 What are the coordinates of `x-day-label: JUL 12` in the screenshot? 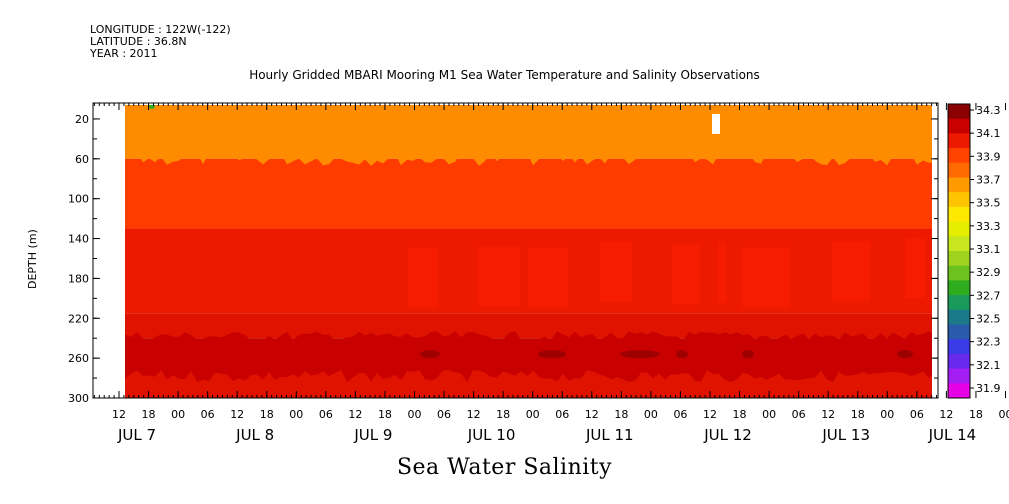 It's located at (727, 435).